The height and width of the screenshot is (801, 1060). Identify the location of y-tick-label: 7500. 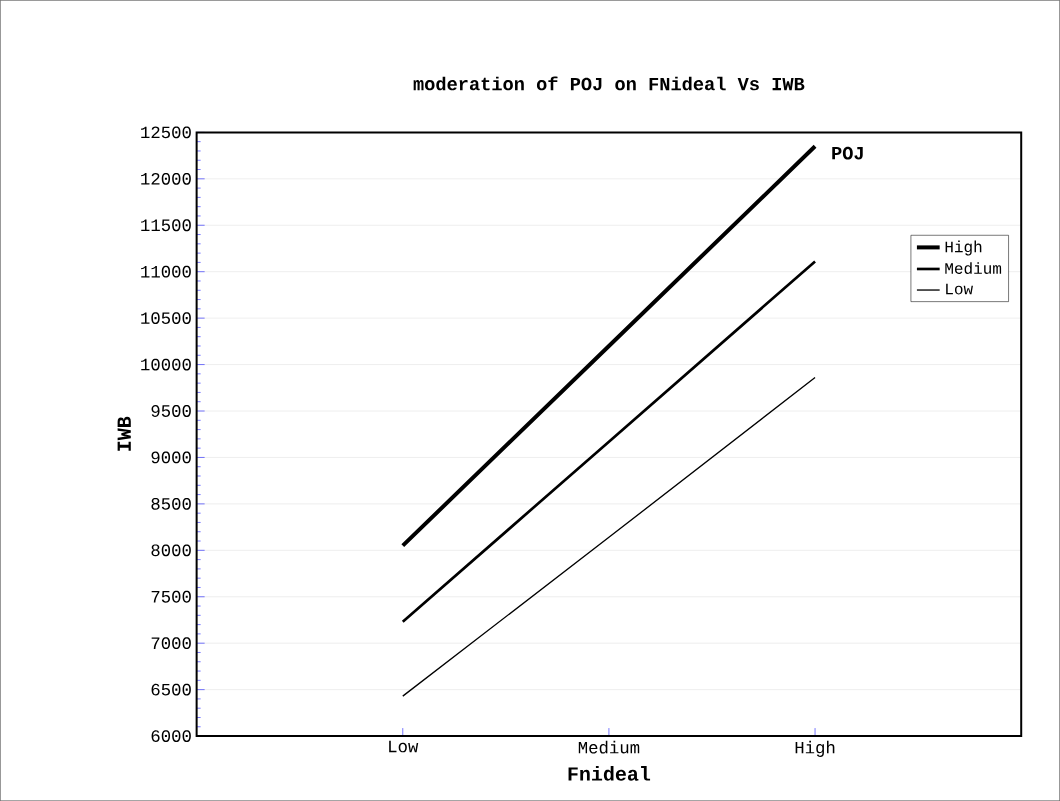
(171, 596).